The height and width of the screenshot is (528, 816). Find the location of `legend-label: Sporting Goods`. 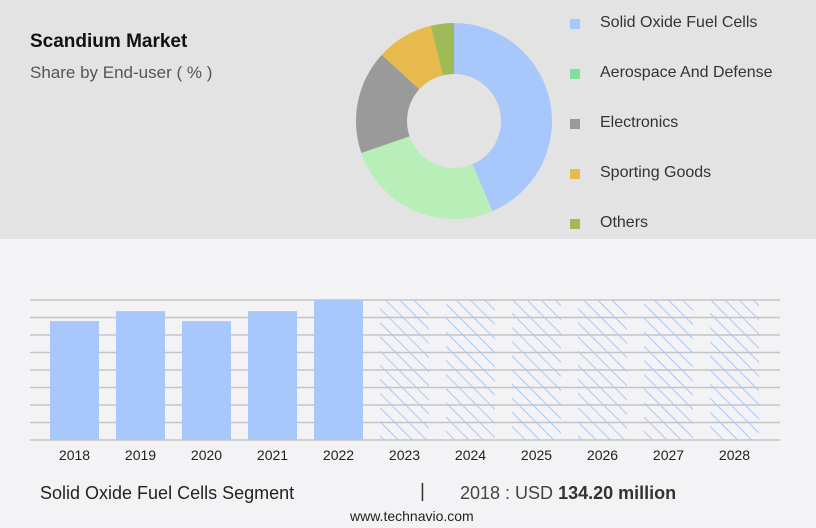

legend-label: Sporting Goods is located at coordinates (656, 172).